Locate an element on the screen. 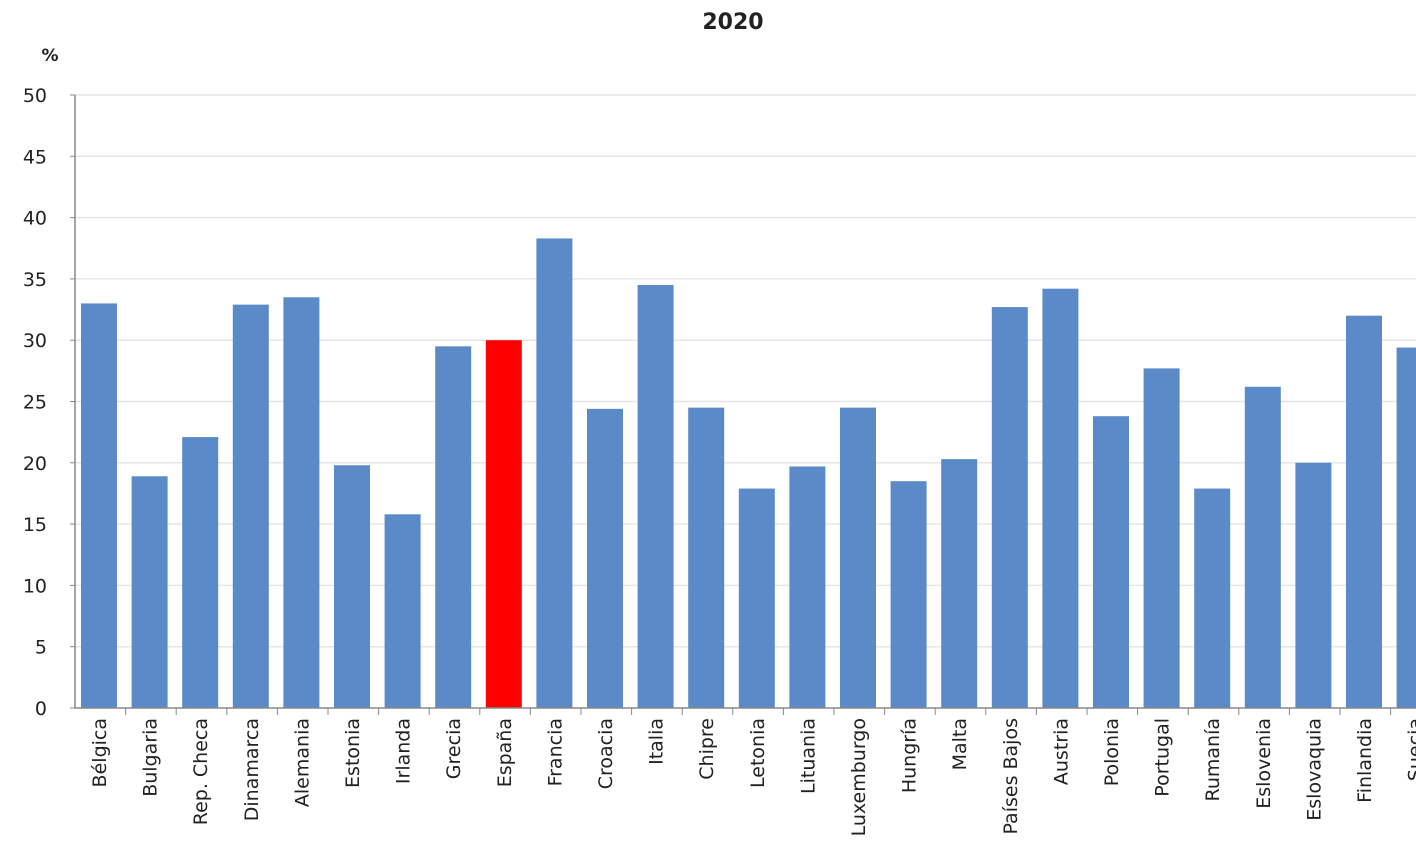  y-tick-label: 40 is located at coordinates (35, 219).